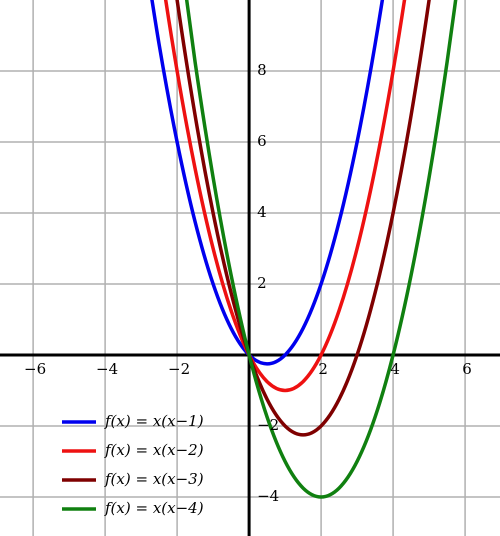  What do you see at coordinates (268, 425) in the screenshot?
I see `y-tick-label: −2` at bounding box center [268, 425].